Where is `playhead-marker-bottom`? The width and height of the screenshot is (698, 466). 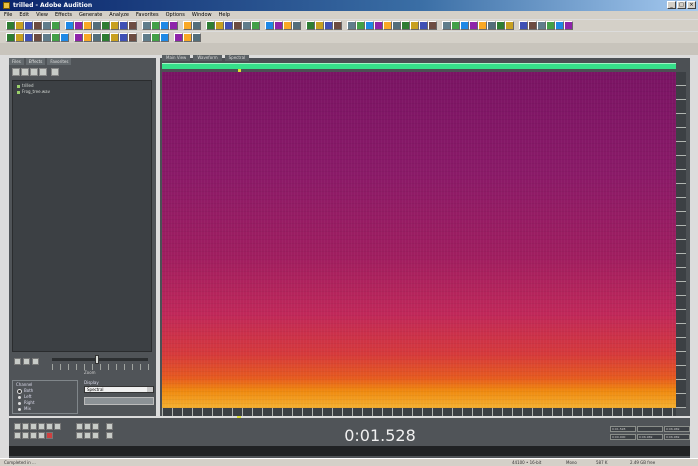
playhead-marker-bottom is located at coordinates (239, 417).